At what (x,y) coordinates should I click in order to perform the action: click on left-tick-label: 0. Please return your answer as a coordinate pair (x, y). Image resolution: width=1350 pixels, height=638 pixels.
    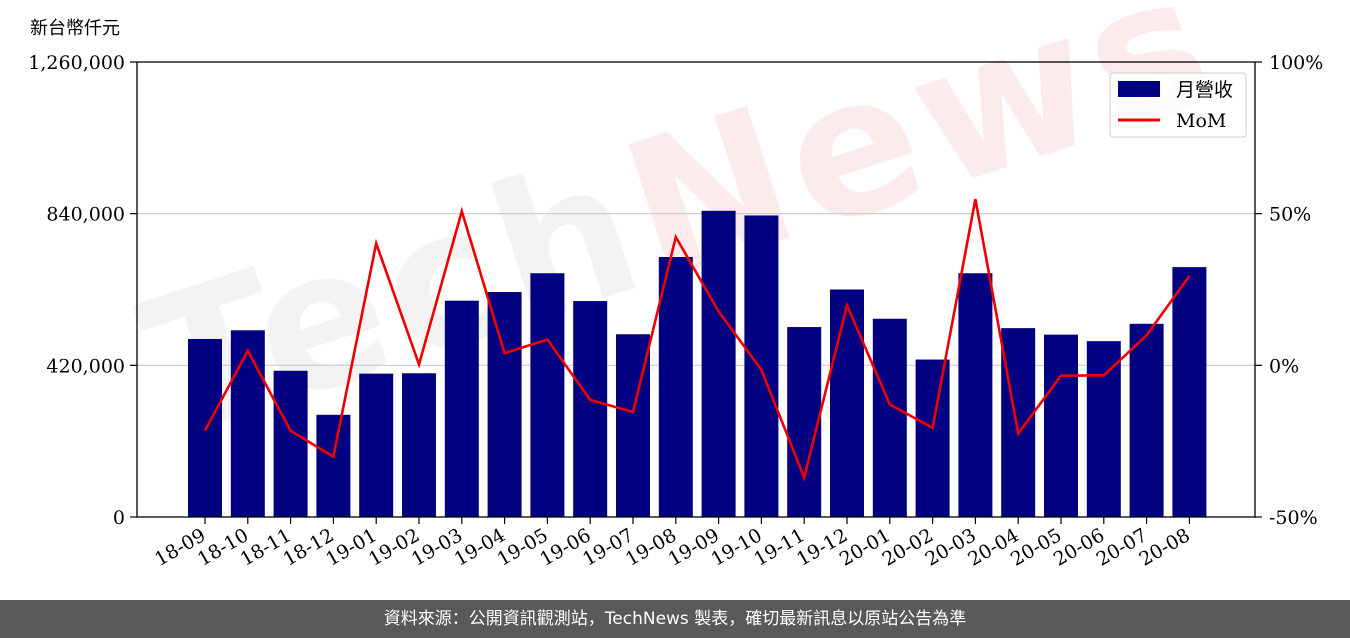
    Looking at the image, I should click on (119, 518).